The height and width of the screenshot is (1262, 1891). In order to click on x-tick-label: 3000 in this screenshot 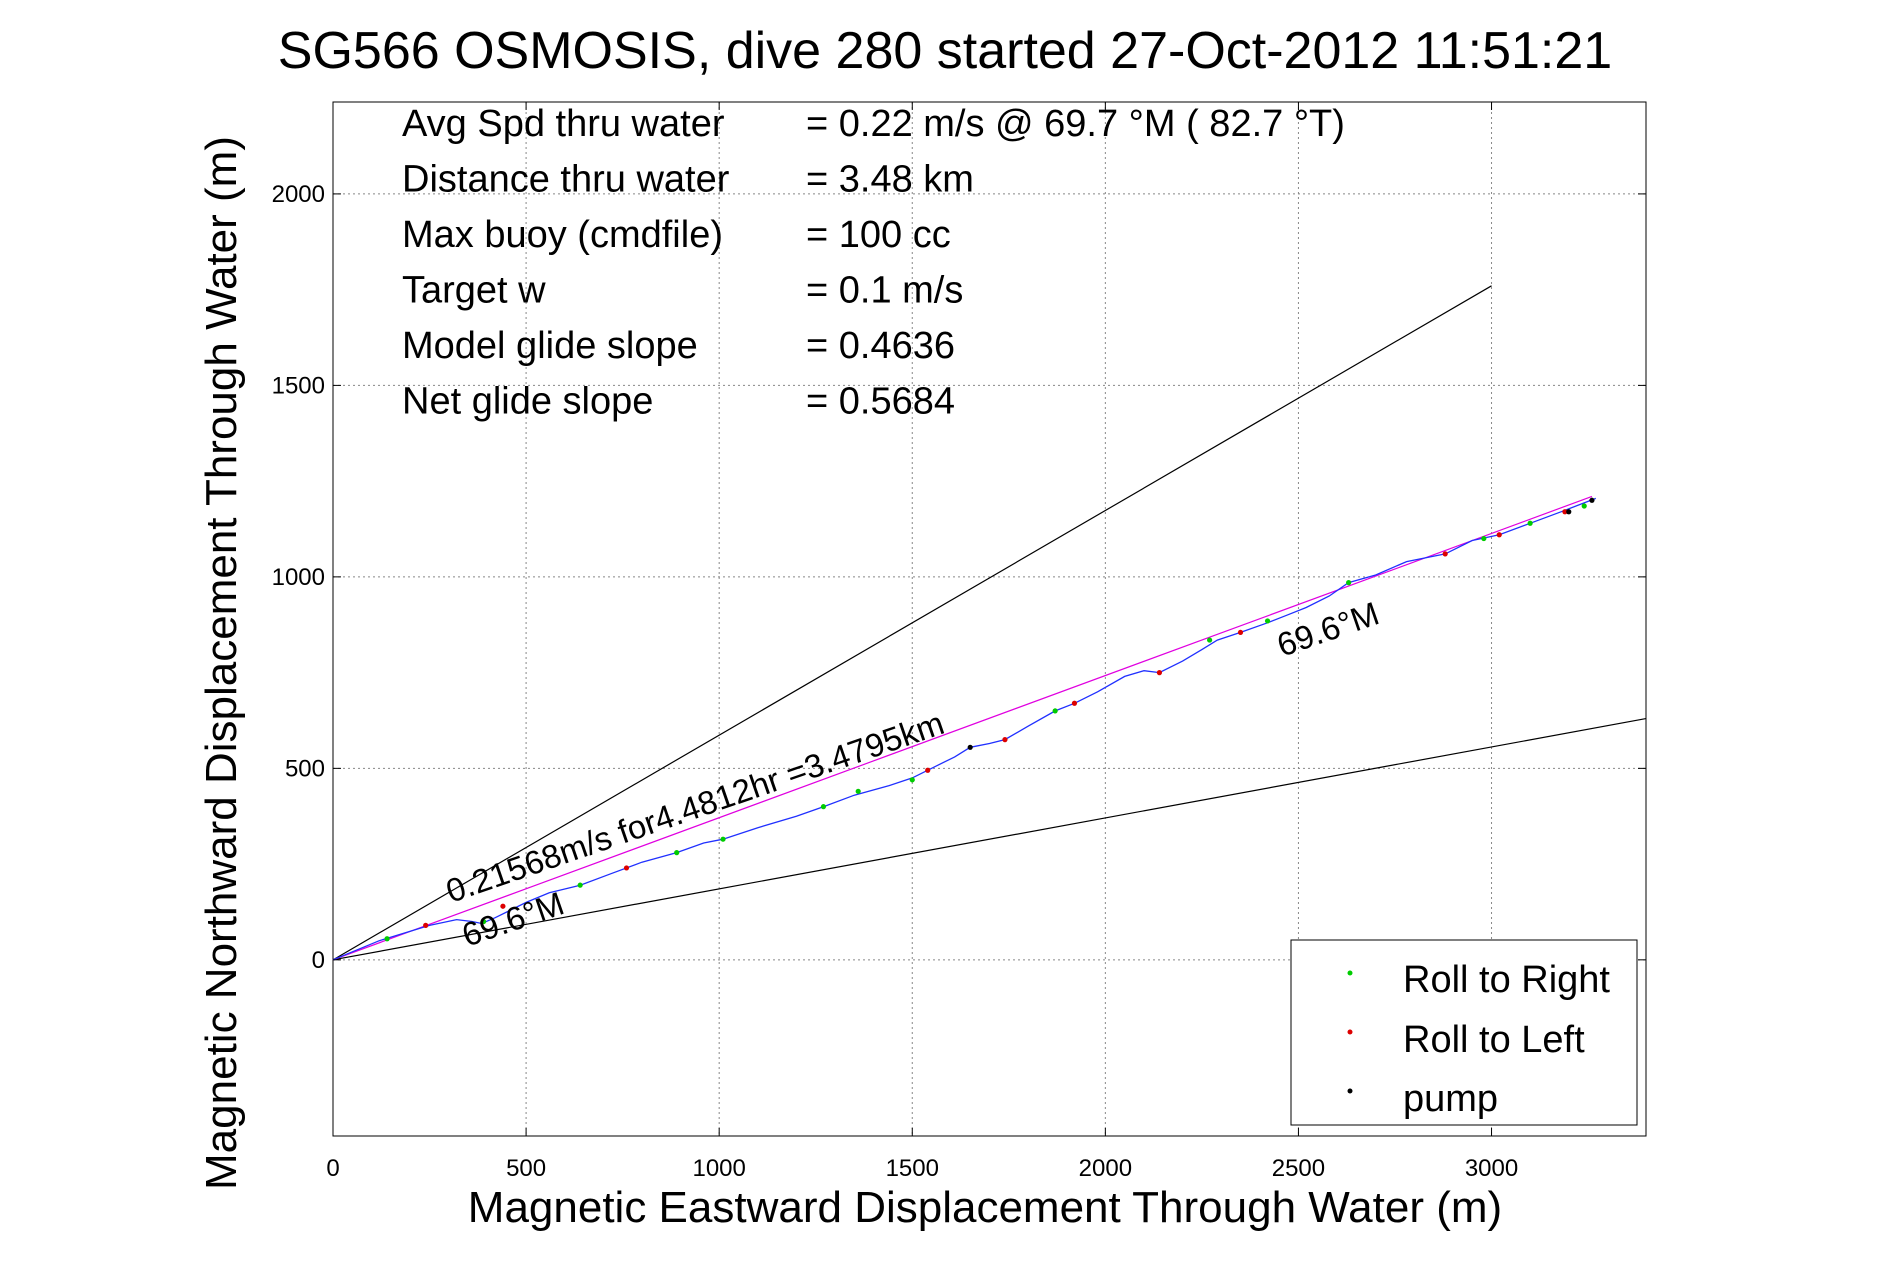, I will do `click(1491, 1168)`.